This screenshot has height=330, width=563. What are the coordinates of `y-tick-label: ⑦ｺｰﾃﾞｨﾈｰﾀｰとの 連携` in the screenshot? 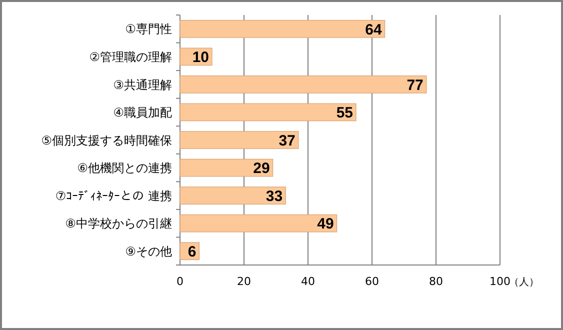 It's located at (113, 195).